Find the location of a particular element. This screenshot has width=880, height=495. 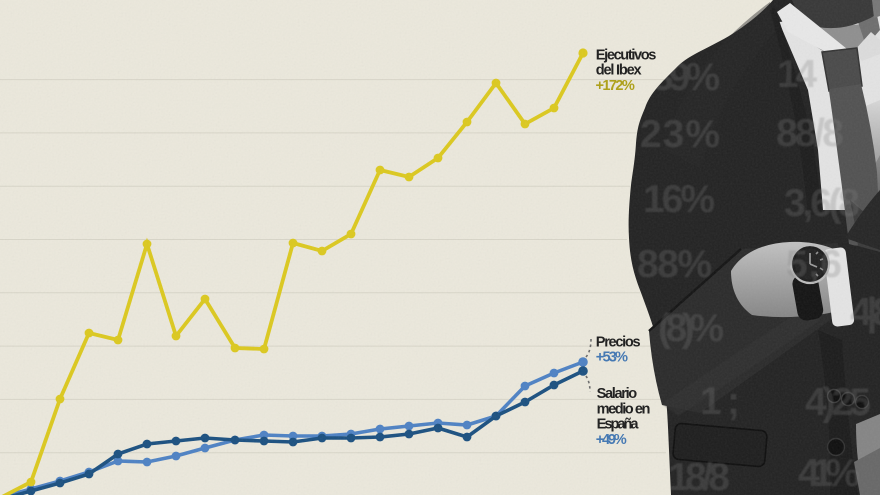

svg-text: 4)25 is located at coordinates (838, 402).